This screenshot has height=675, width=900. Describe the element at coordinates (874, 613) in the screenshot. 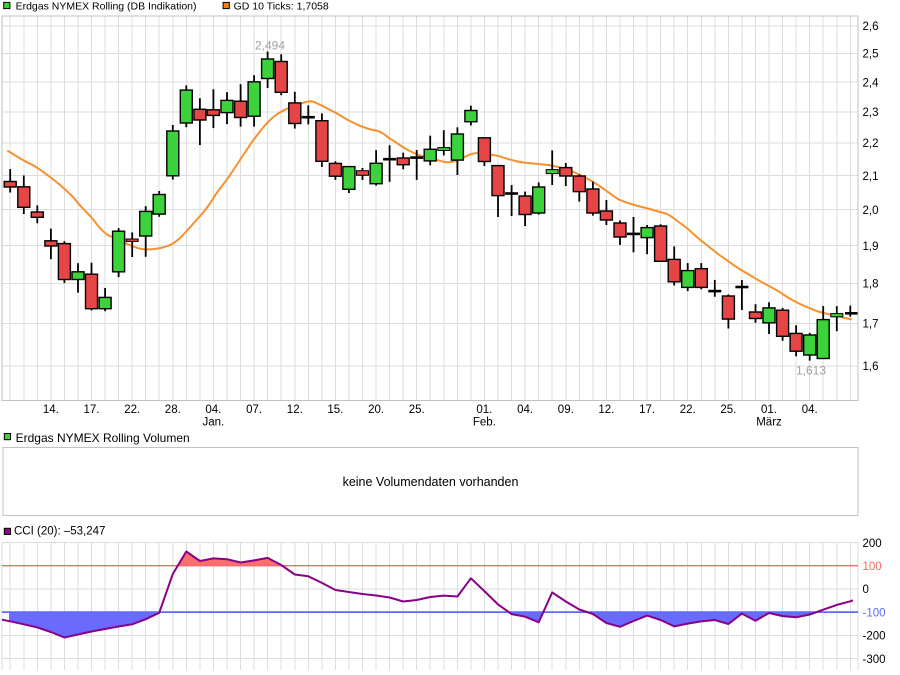

I see `svg-text: -100` at that location.